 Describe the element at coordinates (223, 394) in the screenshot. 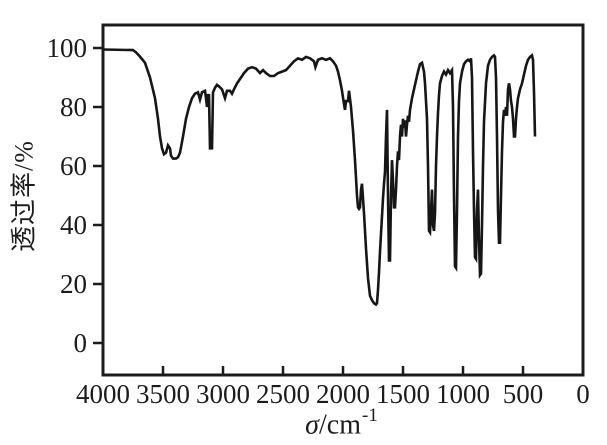

I see `x-tick-label: 3000` at that location.